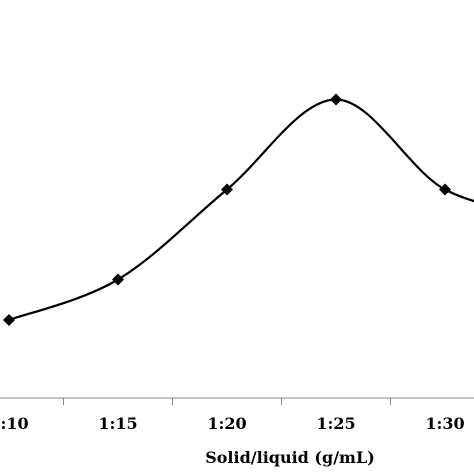 The height and width of the screenshot is (474, 474). Describe the element at coordinates (335, 423) in the screenshot. I see `x-tick-label: 1:25` at that location.